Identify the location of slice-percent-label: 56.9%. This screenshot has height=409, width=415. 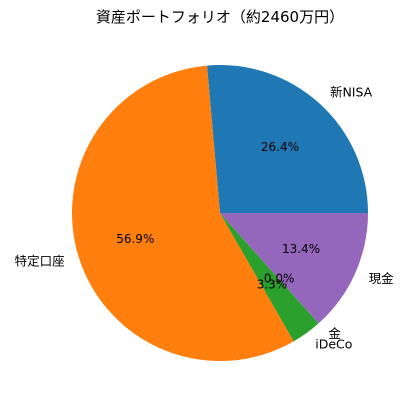
(135, 239).